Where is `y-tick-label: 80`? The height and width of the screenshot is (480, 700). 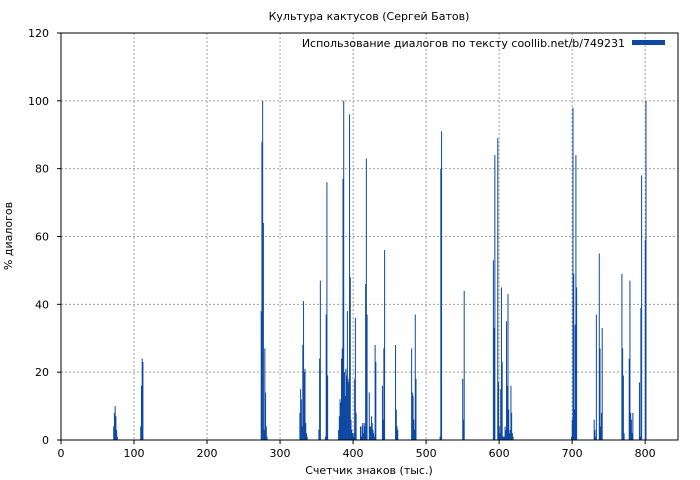 y-tick-label: 80 is located at coordinates (42, 169).